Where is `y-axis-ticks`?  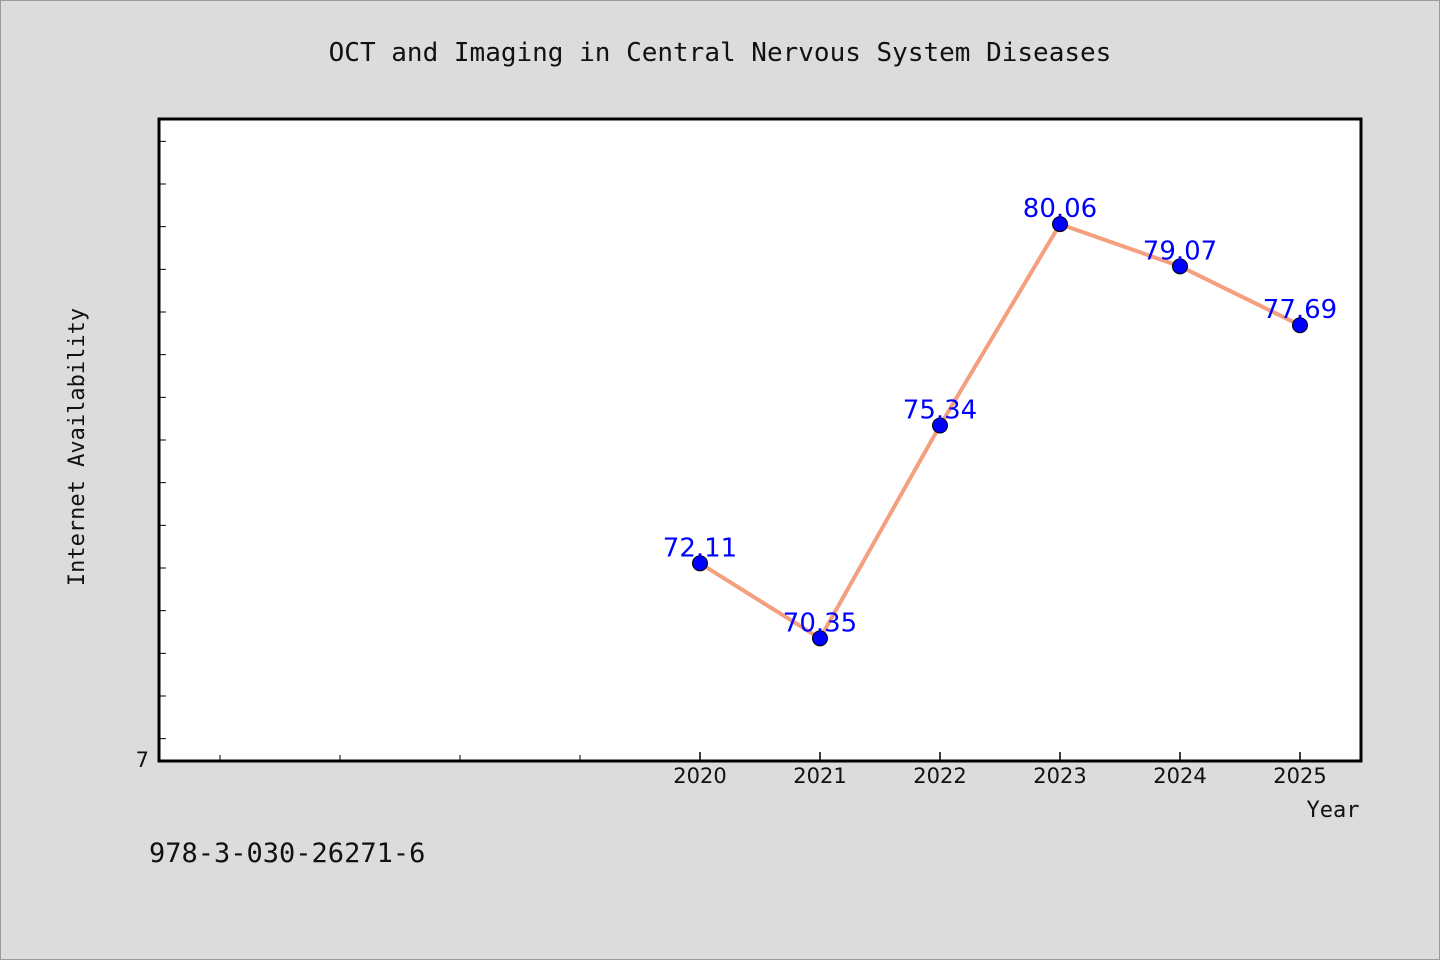 y-axis-ticks is located at coordinates (162, 440).